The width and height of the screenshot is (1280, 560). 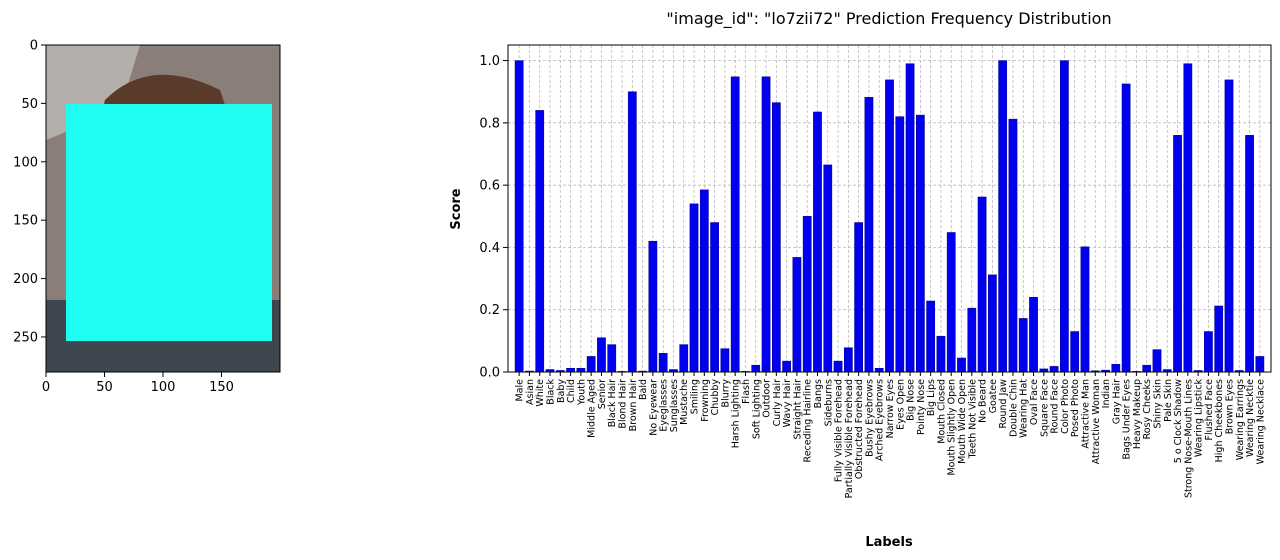 I want to click on x-tick-label: Attractive Woman, so click(x=1096, y=421).